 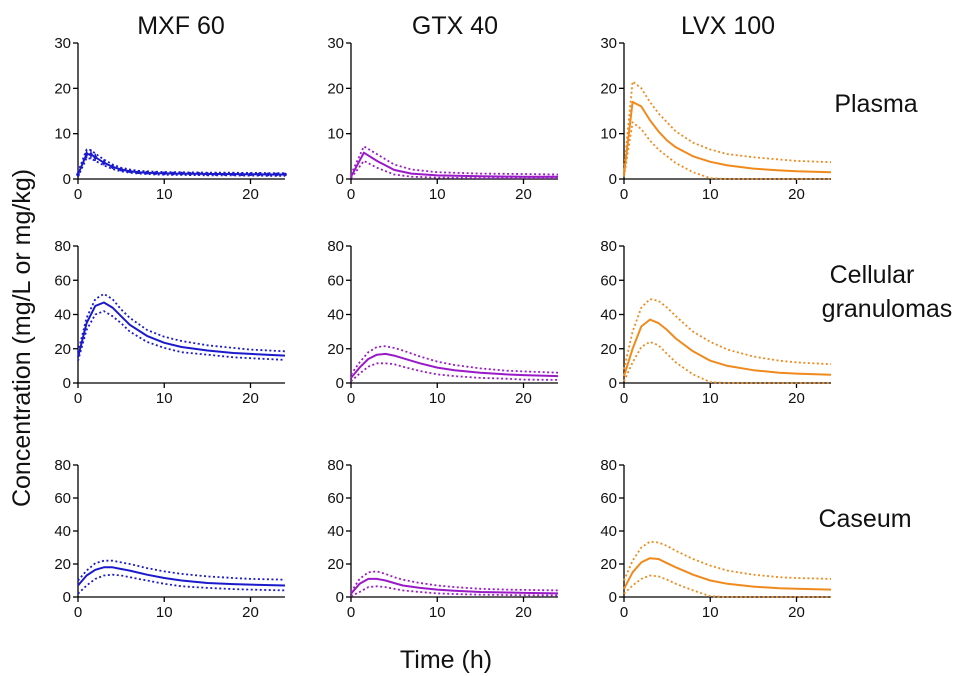 I want to click on column-title-gtx: GTX 40, so click(x=455, y=26).